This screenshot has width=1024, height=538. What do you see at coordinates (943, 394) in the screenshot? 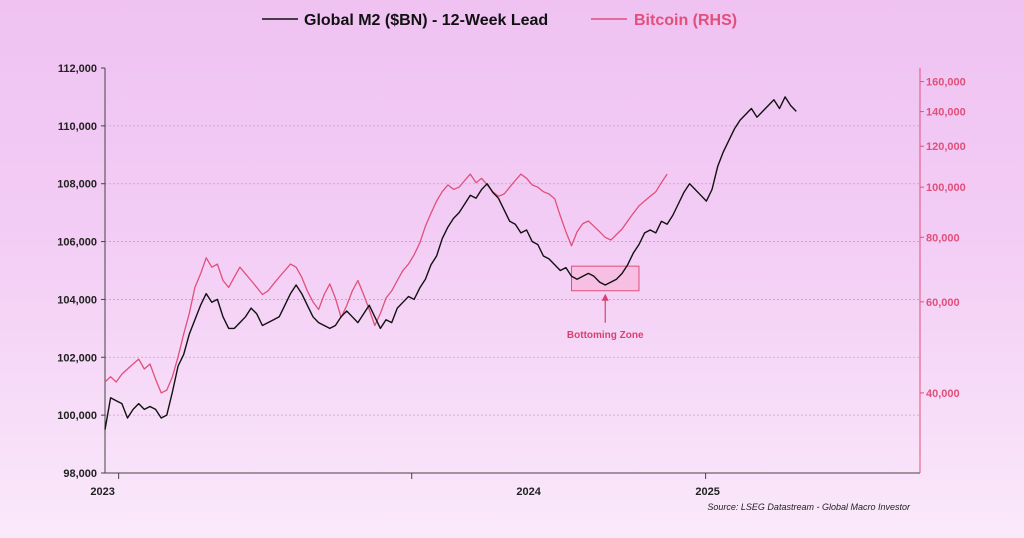
I see `right-tick-label: 40,000` at bounding box center [943, 394].